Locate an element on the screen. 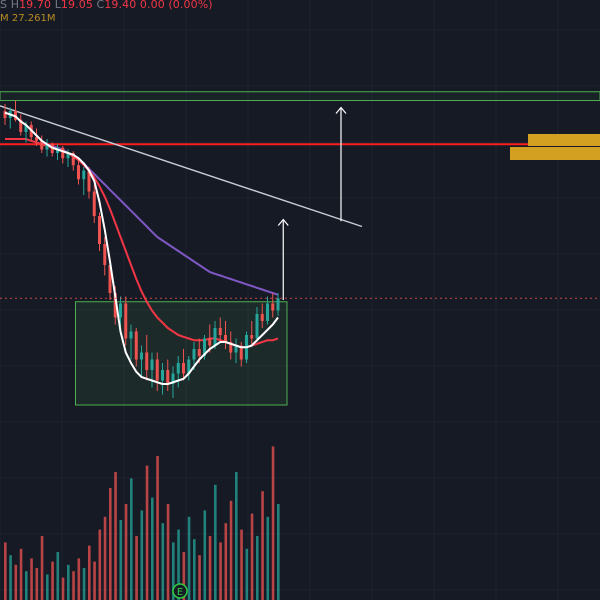  ohlc-legend: S H19.70 L19.05 C19.40 0.00 (0.00%) is located at coordinates (106, 5).